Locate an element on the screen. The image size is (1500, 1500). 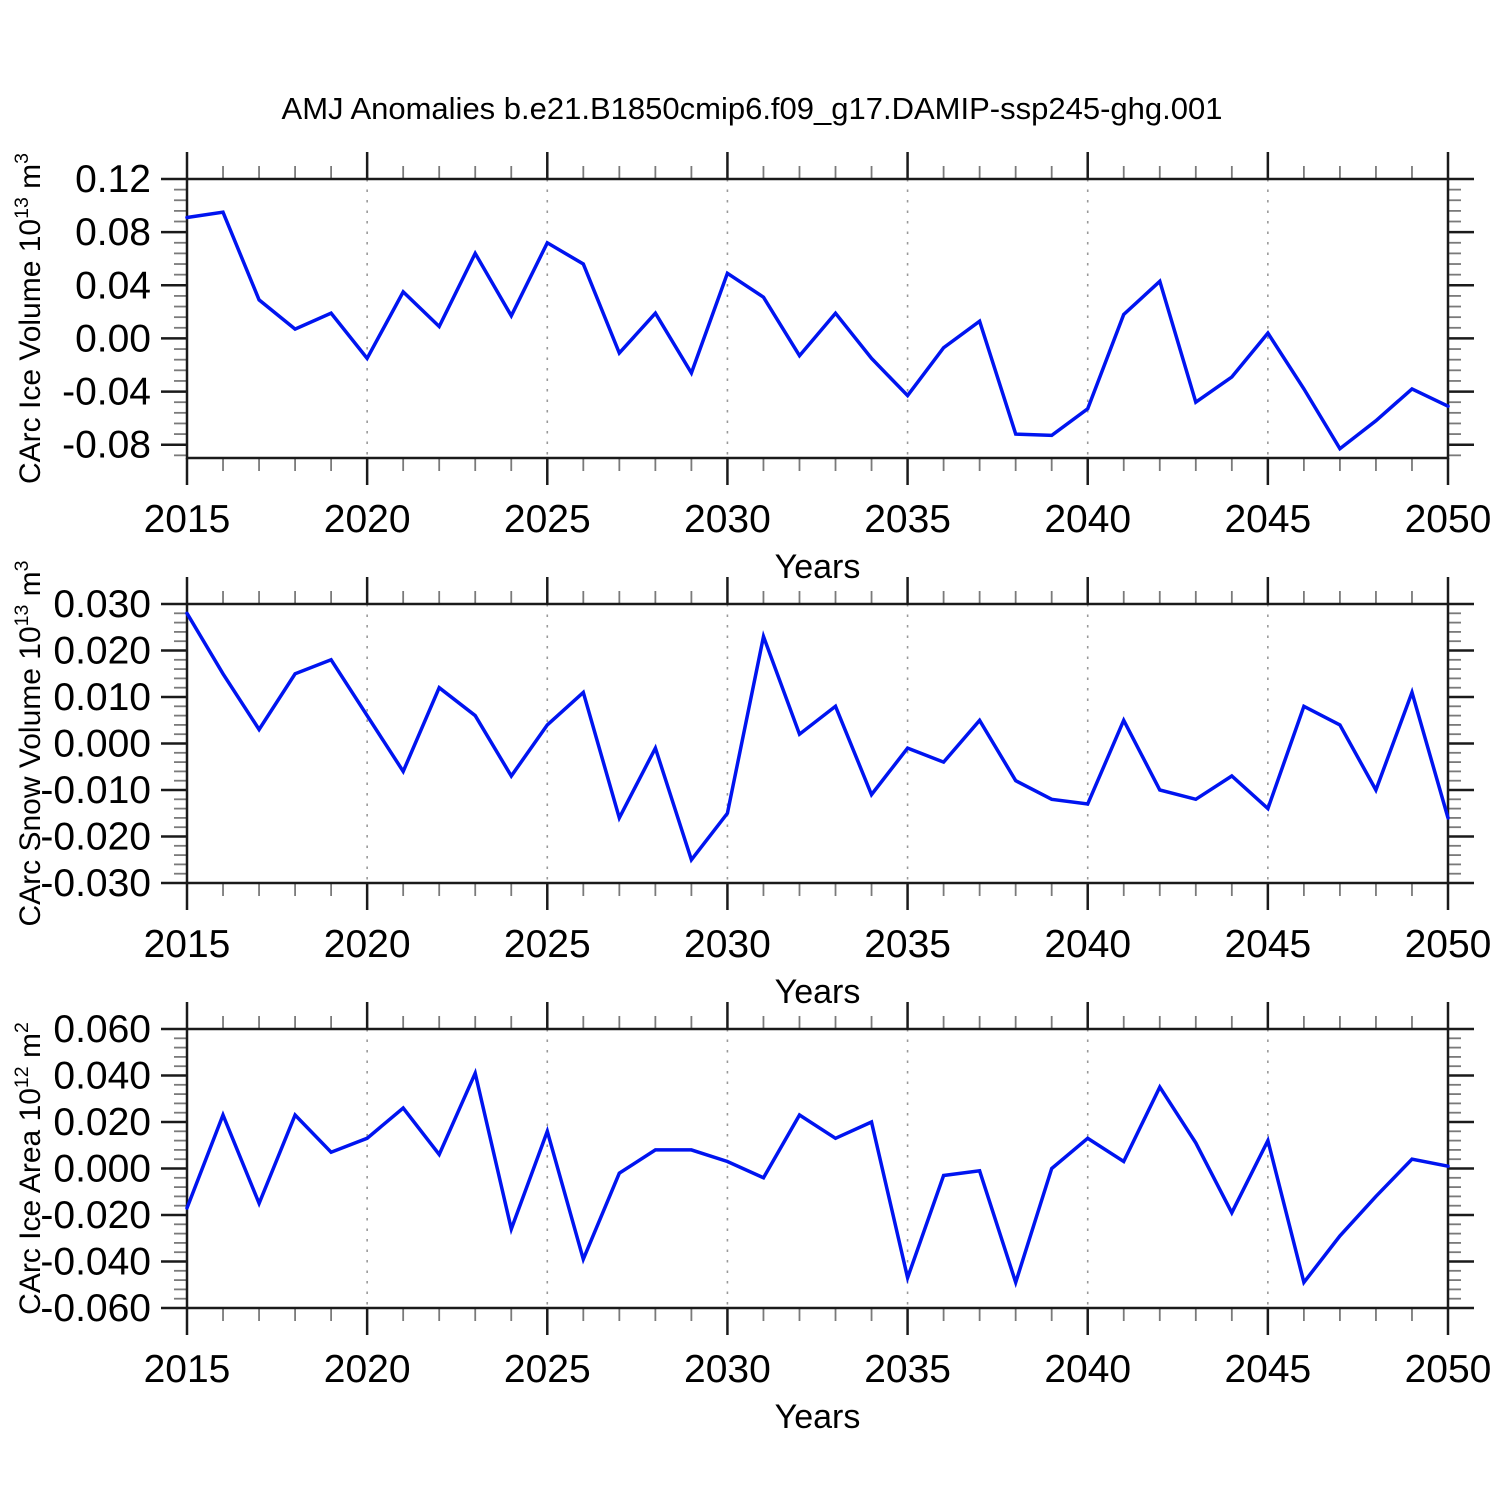
y-tick-label: -0.060 is located at coordinates (95, 1308).